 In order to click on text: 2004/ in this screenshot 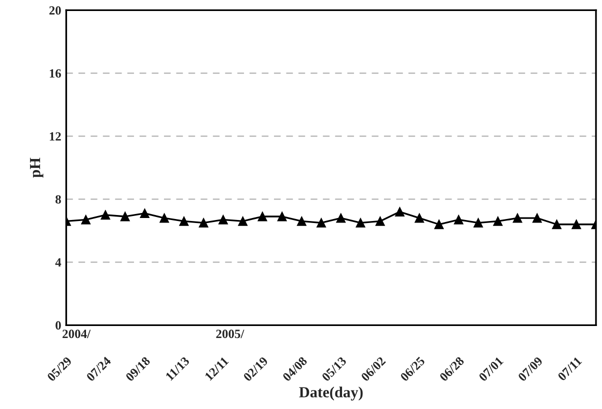, I will do `click(76, 334)`.